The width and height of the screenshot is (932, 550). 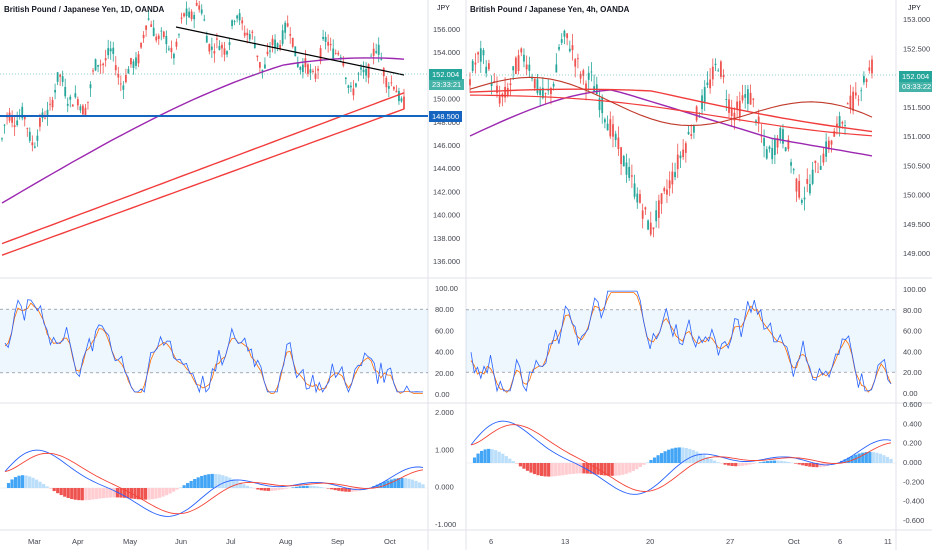 I want to click on right-date-tick: 11, so click(x=888, y=541).